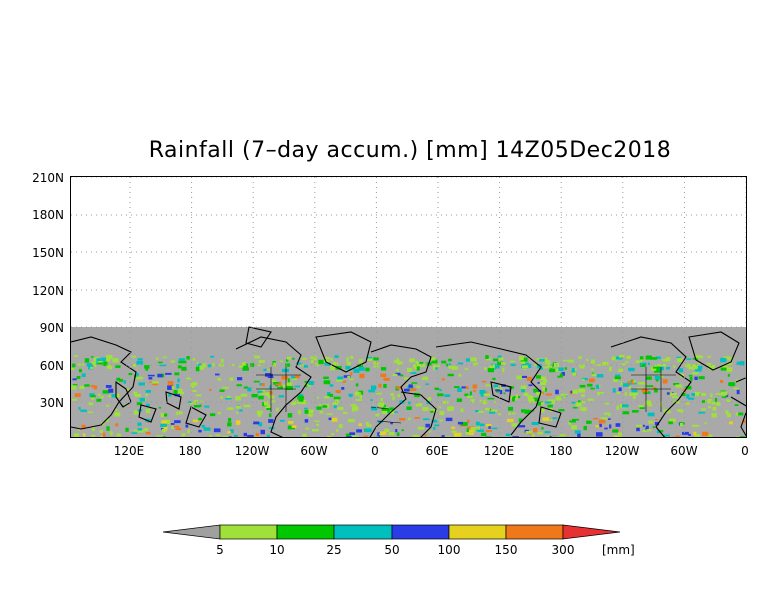 The image size is (784, 612). I want to click on colorbar, so click(391, 532).